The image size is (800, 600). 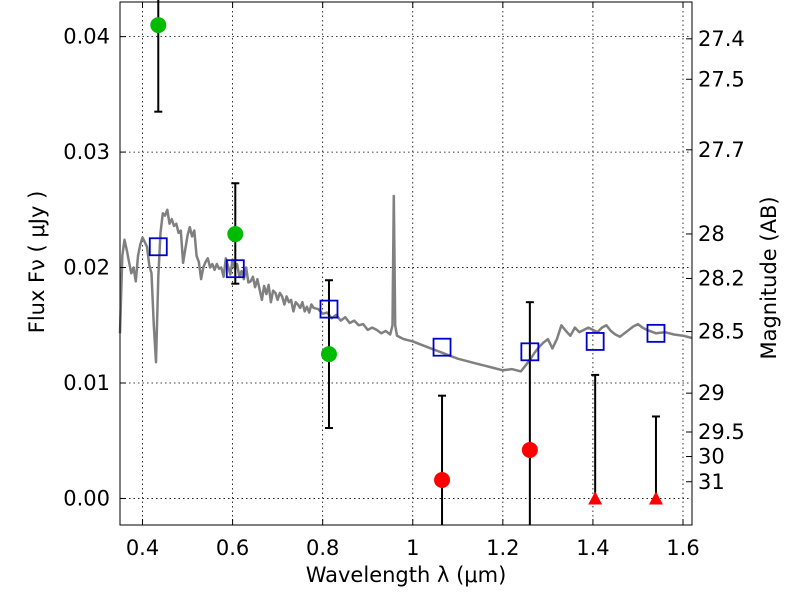 What do you see at coordinates (86, 268) in the screenshot?
I see `y-tick-label: 0.02` at bounding box center [86, 268].